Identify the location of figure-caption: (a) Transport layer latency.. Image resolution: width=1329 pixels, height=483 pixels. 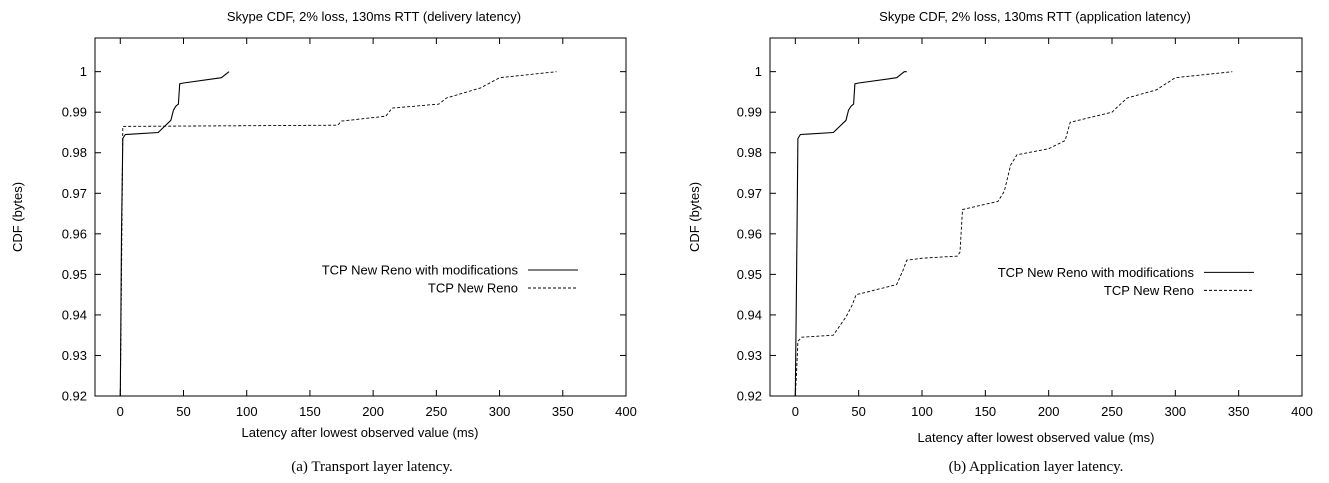
(371, 467).